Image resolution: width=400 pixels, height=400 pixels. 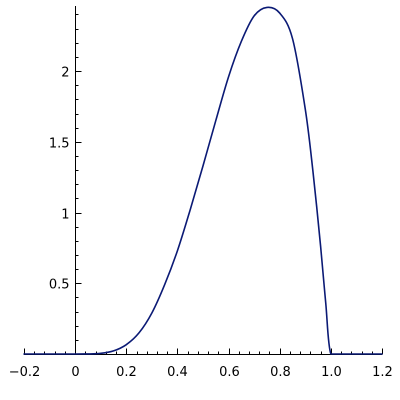 I want to click on x-tick-label: 0.6, so click(x=229, y=372).